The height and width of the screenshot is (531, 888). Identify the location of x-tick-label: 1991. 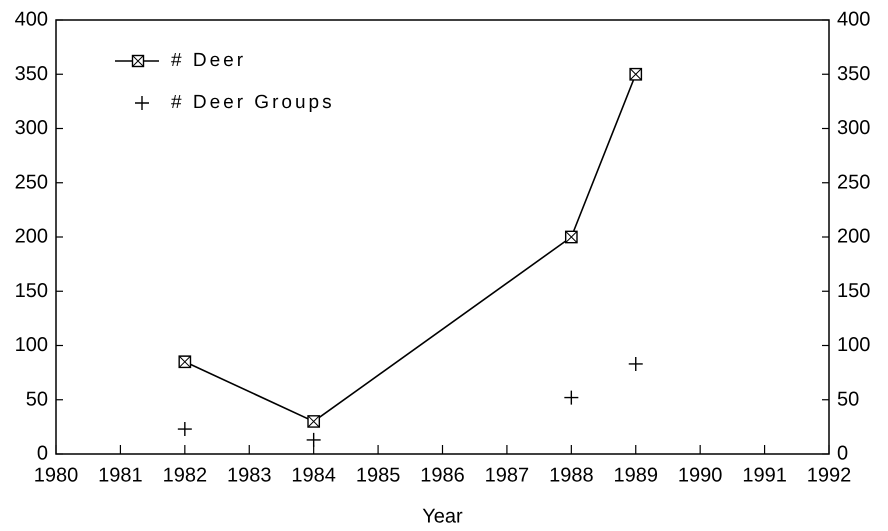
(764, 475).